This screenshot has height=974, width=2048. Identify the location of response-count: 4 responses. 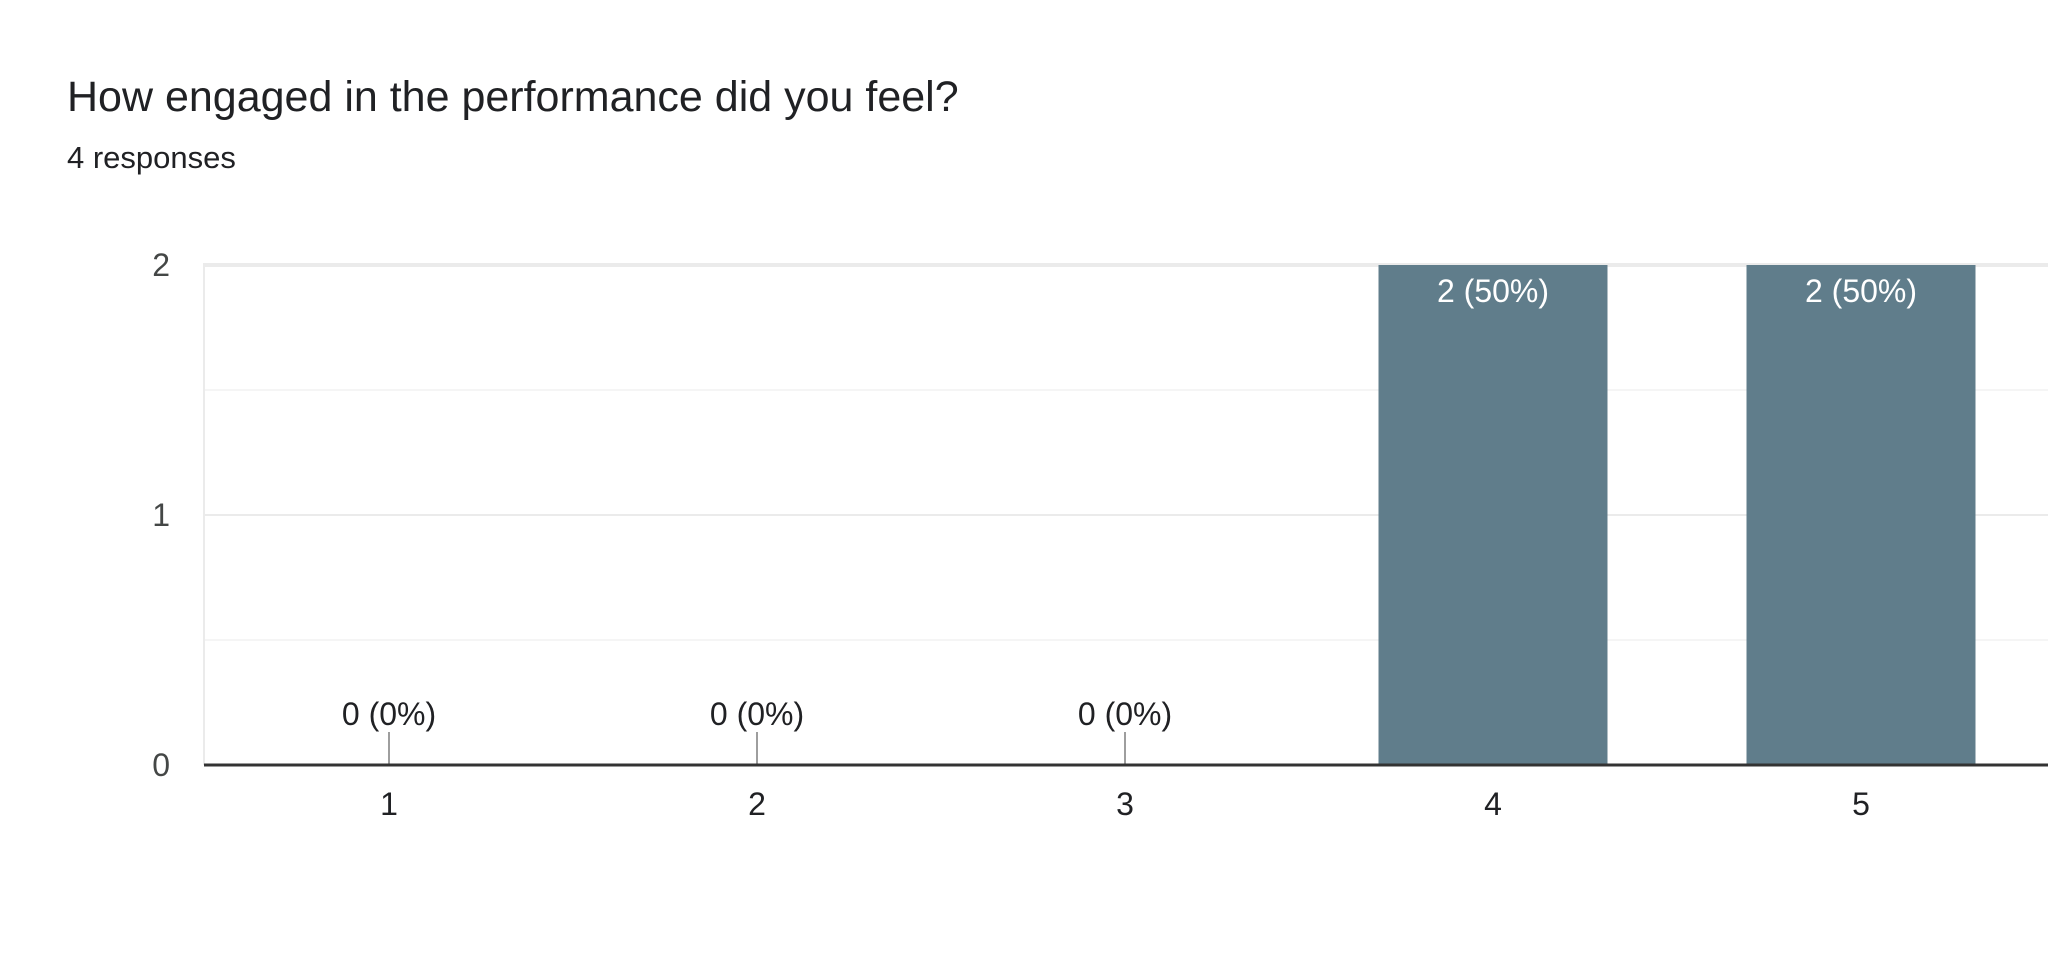
(151, 157).